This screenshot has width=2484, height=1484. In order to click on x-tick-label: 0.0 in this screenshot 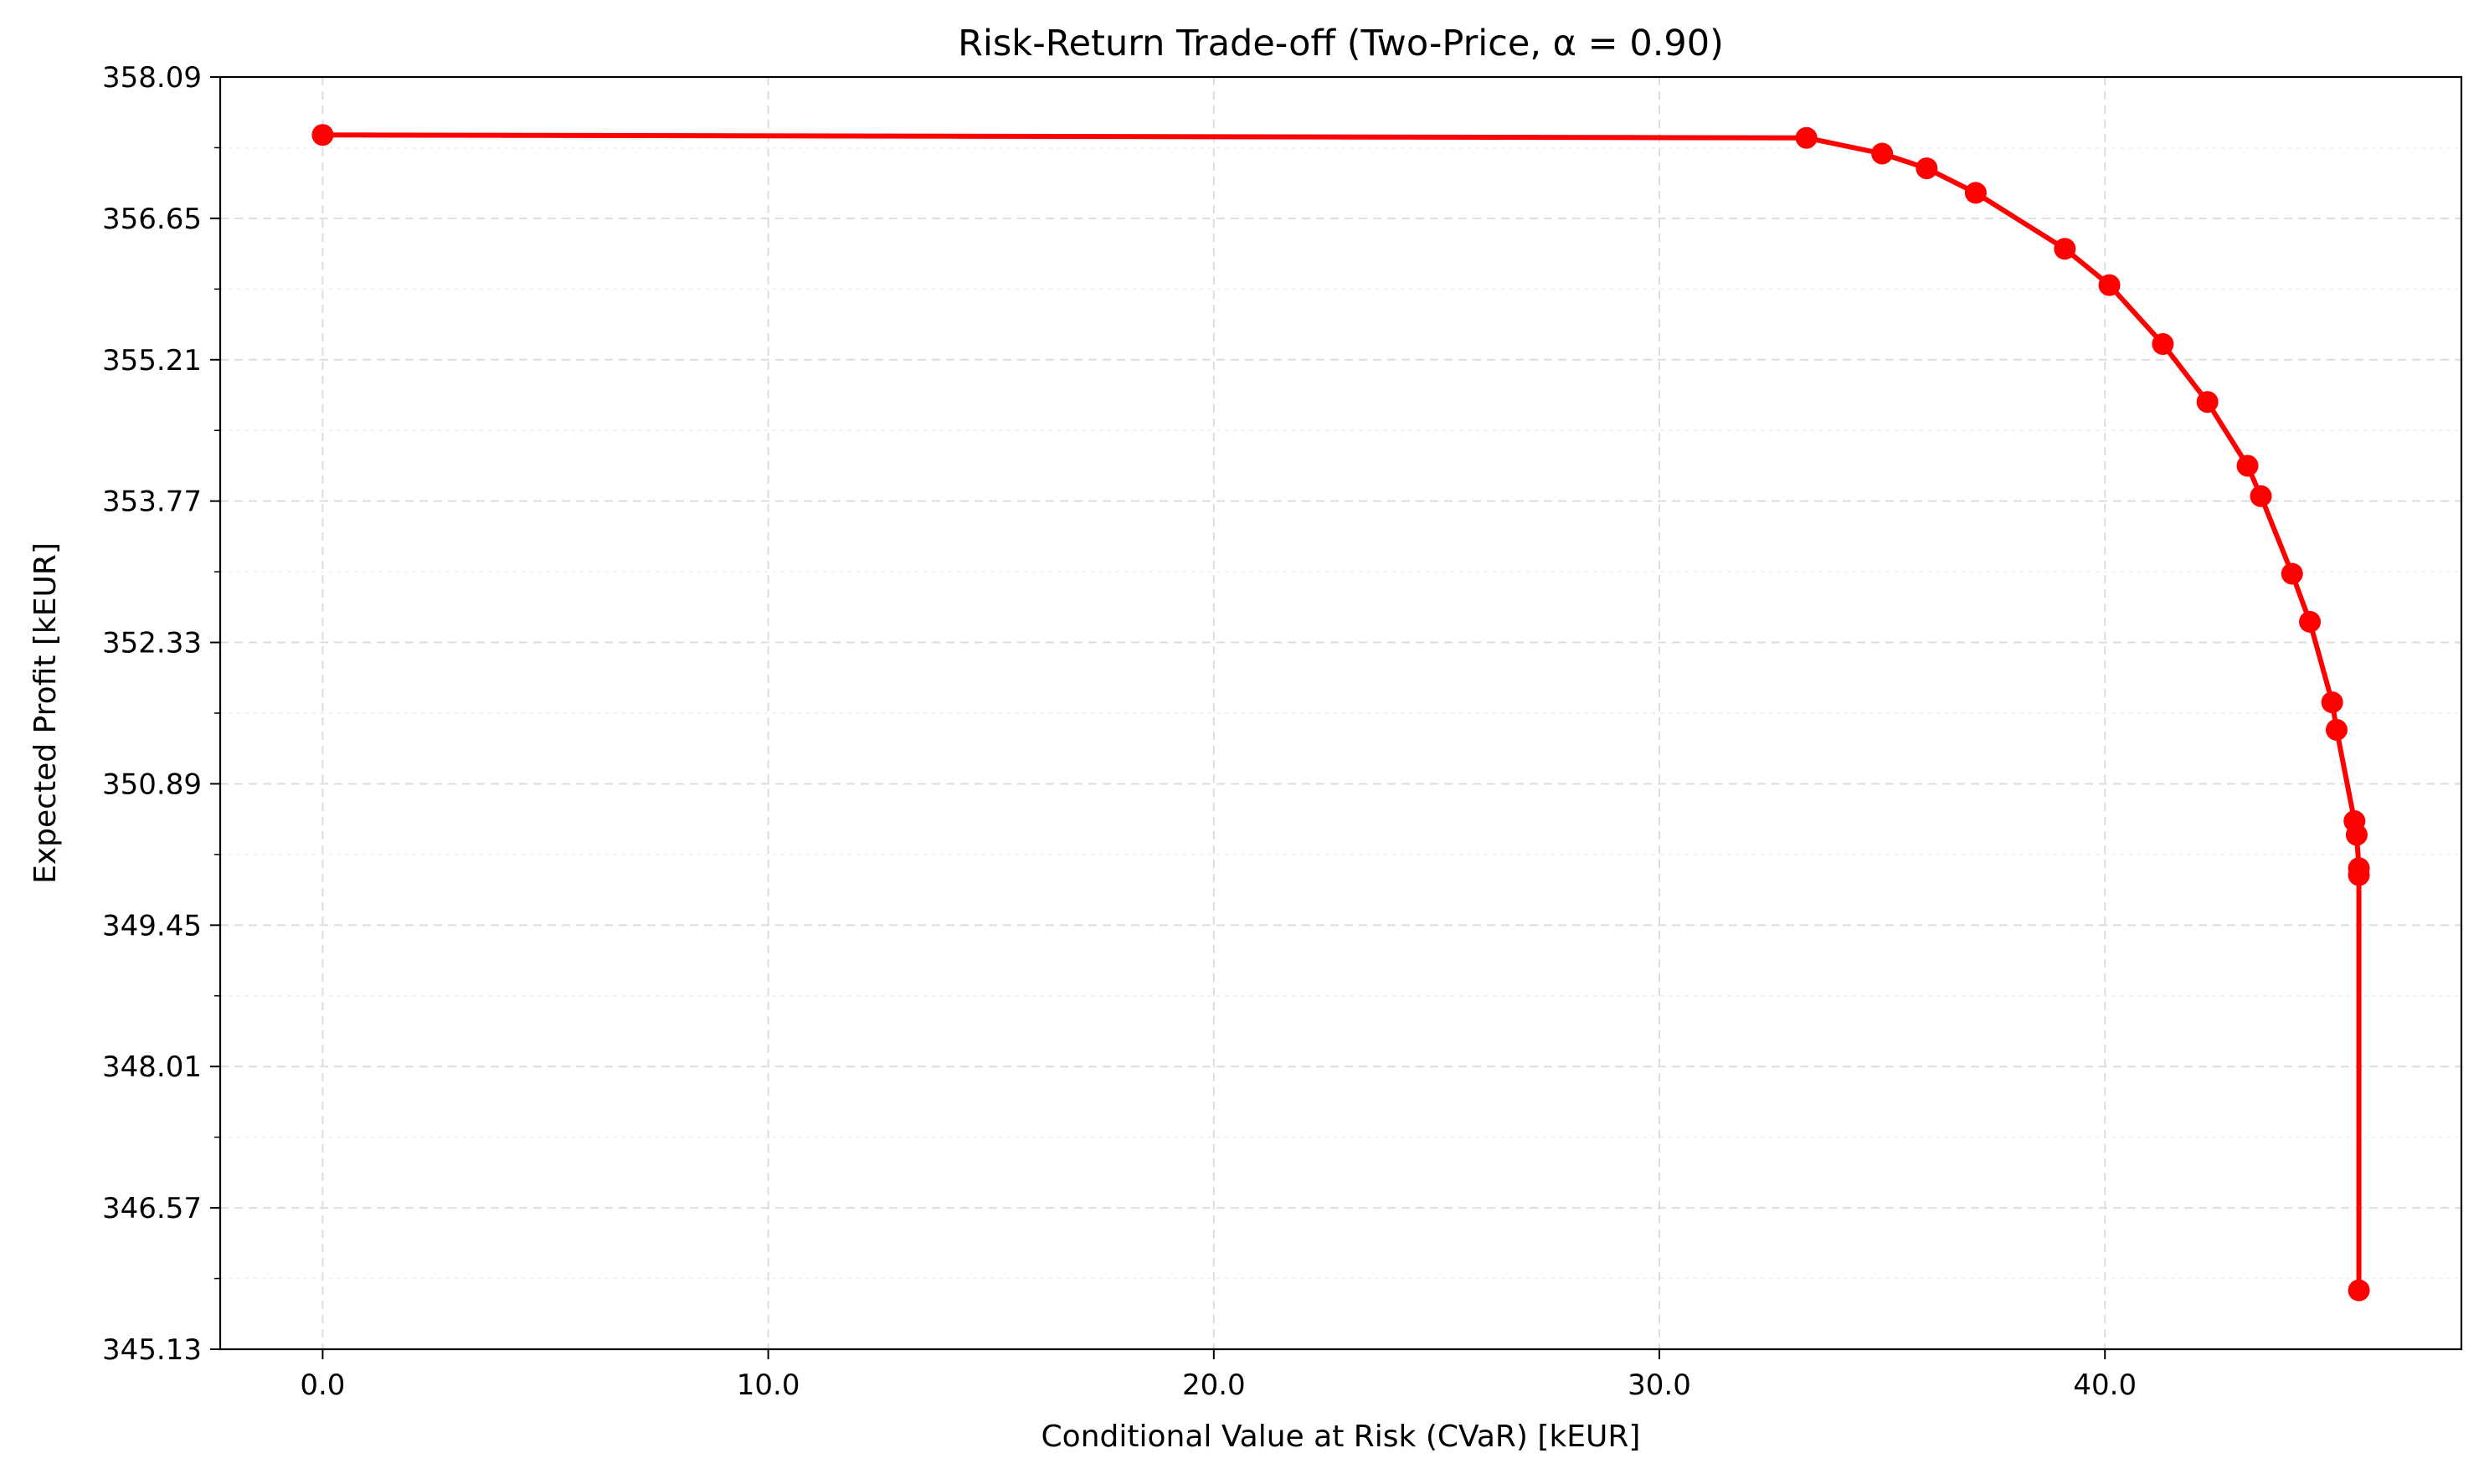, I will do `click(322, 1385)`.